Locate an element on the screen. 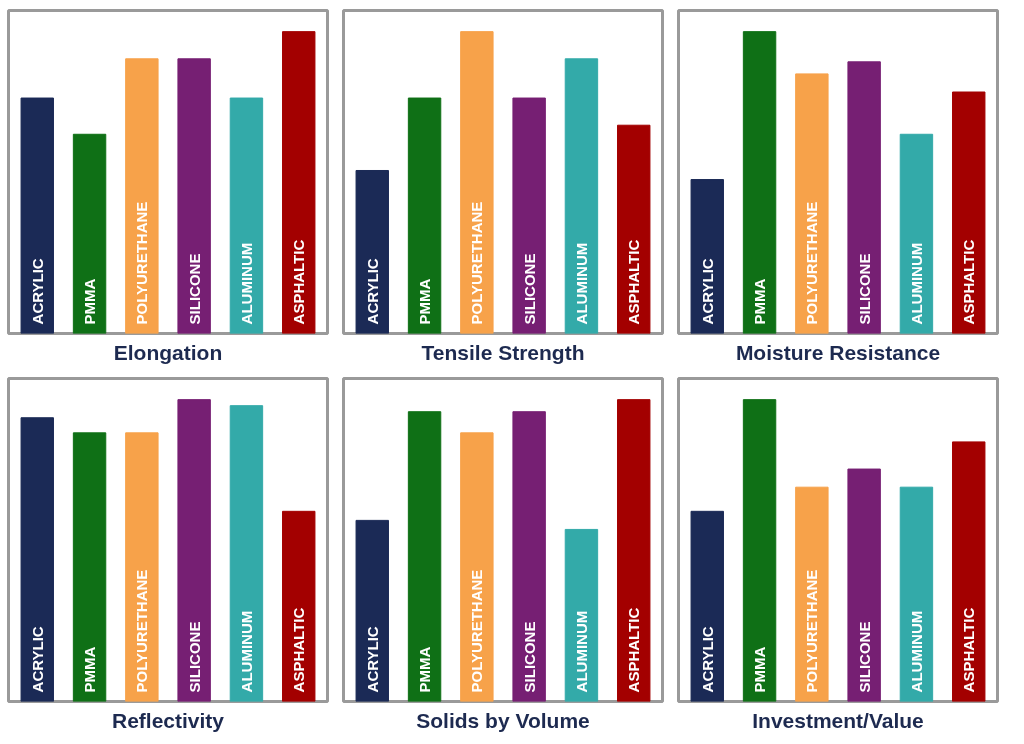 Image resolution: width=1024 pixels, height=744 pixels. text: Reflectivity is located at coordinates (168, 720).